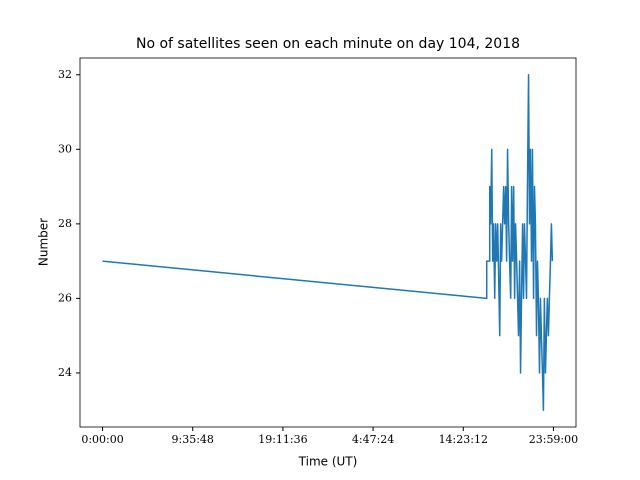  I want to click on x-tick-label: 14:23:12, so click(463, 439).